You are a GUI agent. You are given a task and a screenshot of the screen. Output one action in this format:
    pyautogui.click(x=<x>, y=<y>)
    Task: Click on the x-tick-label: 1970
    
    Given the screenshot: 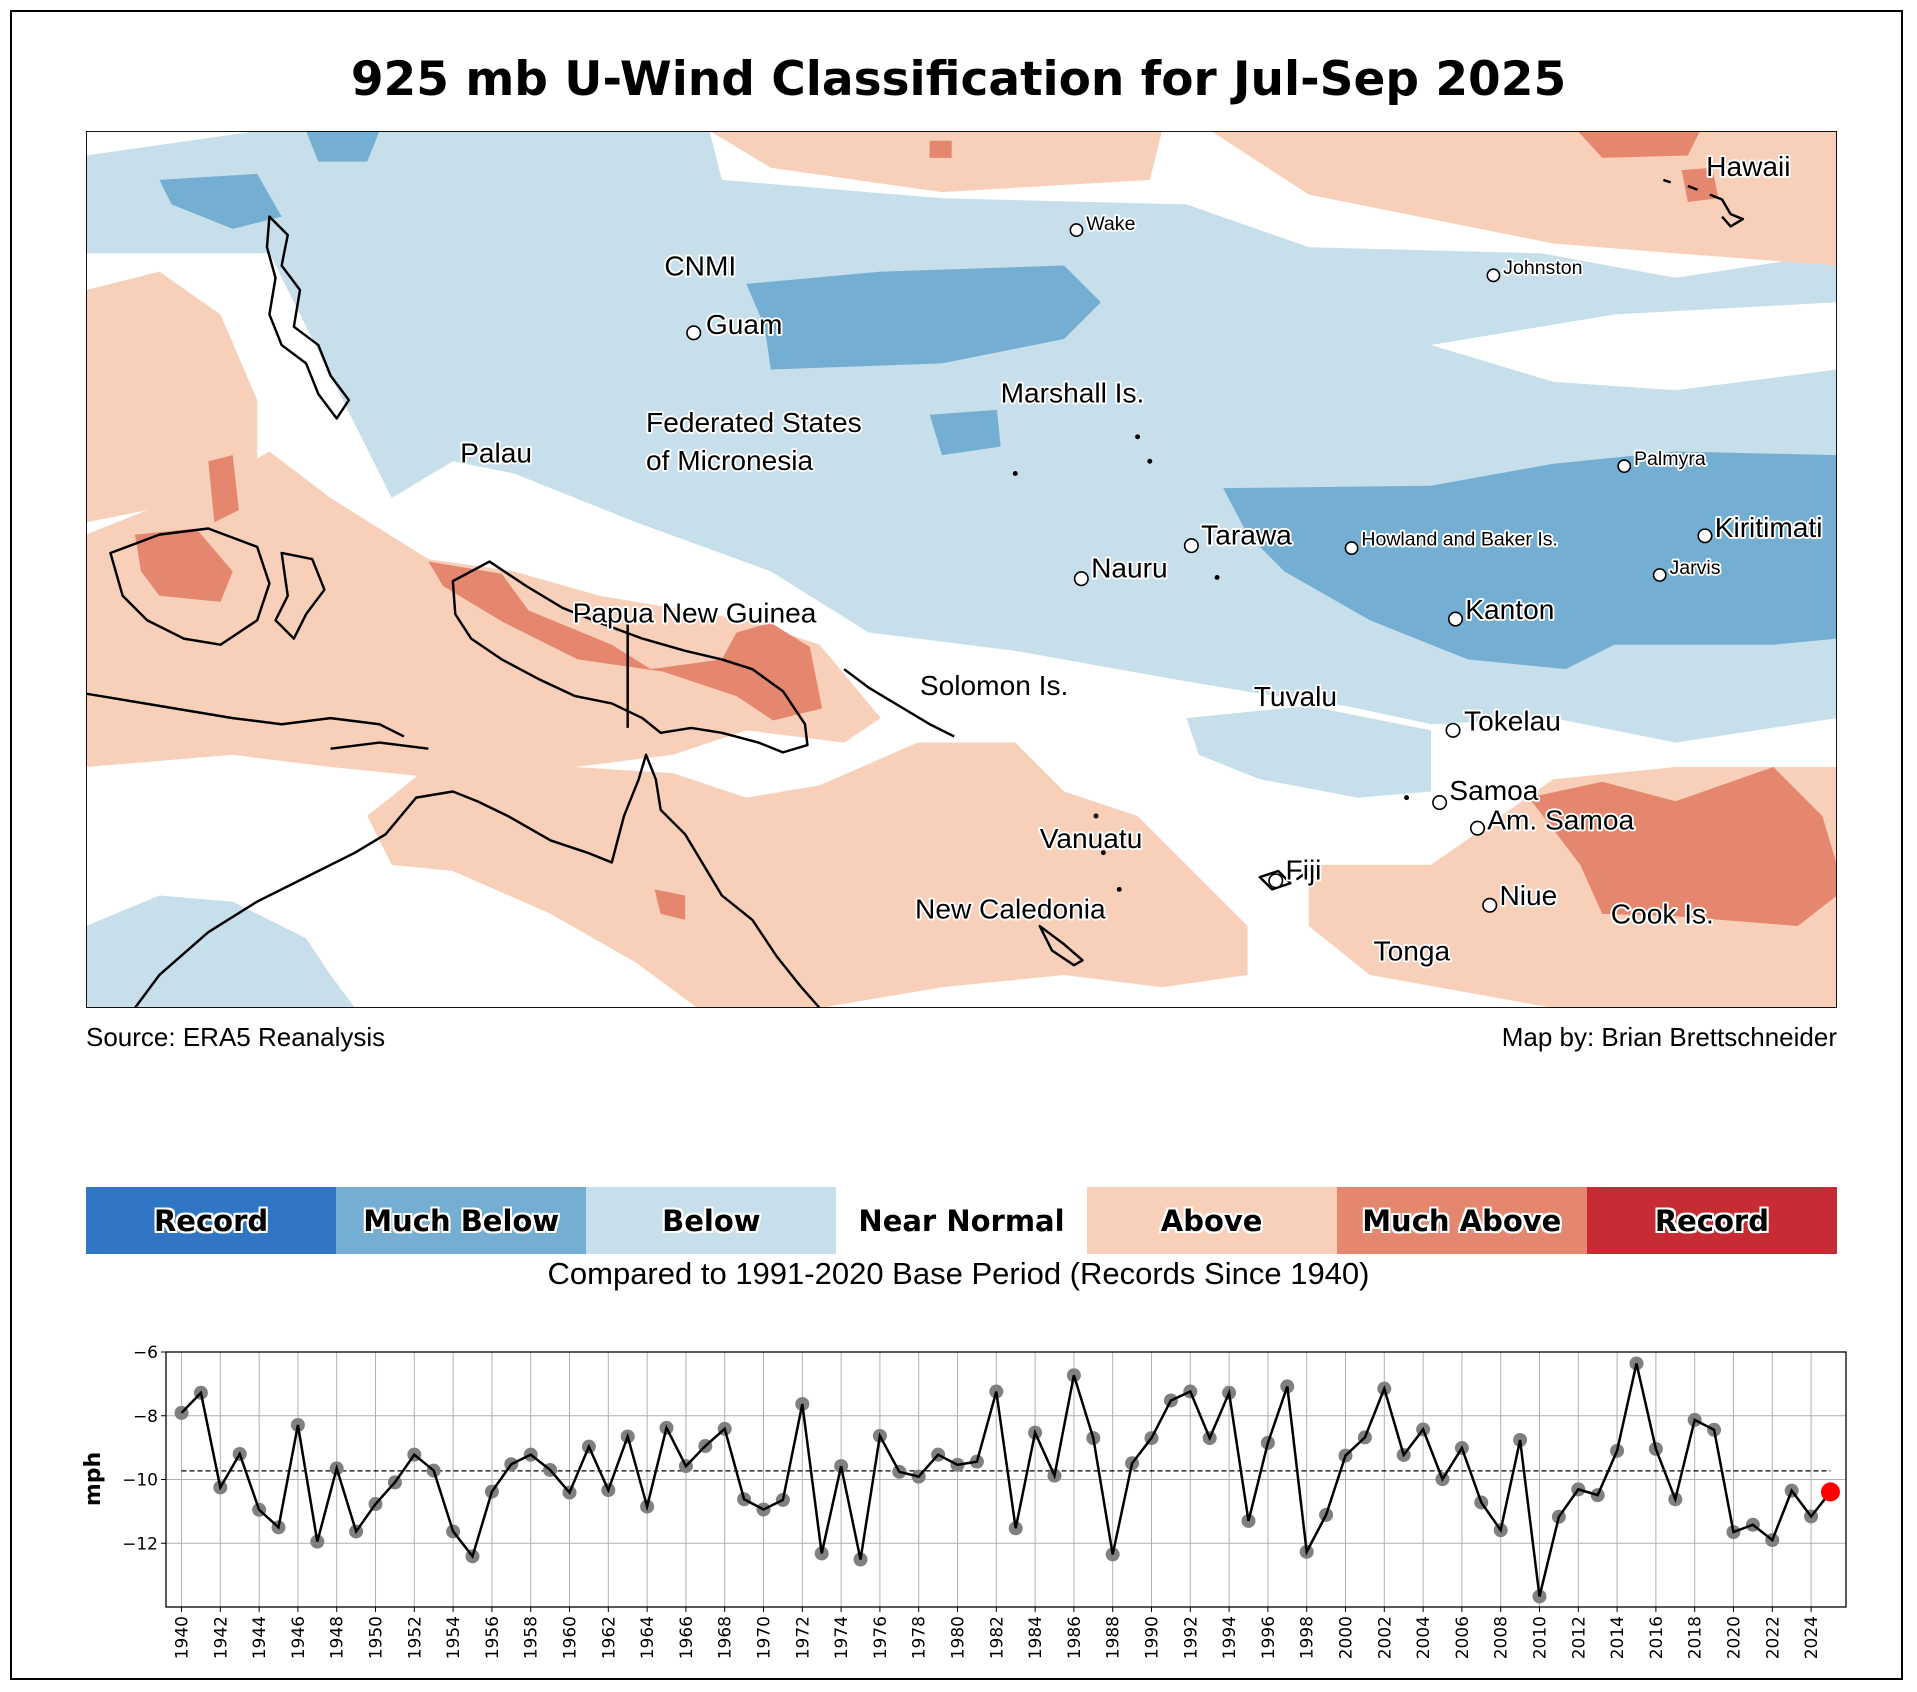 What is the action you would take?
    pyautogui.click(x=765, y=1637)
    